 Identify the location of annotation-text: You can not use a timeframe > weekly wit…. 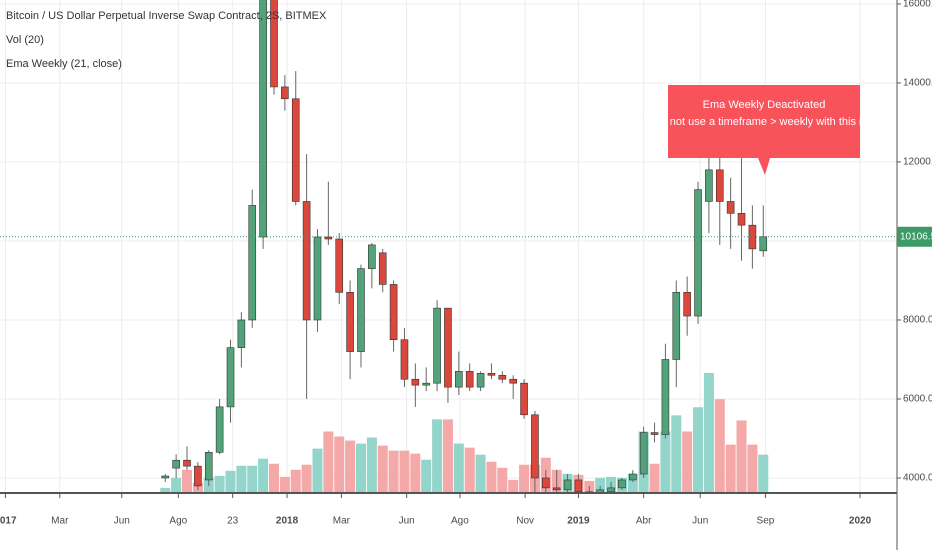
(764, 122).